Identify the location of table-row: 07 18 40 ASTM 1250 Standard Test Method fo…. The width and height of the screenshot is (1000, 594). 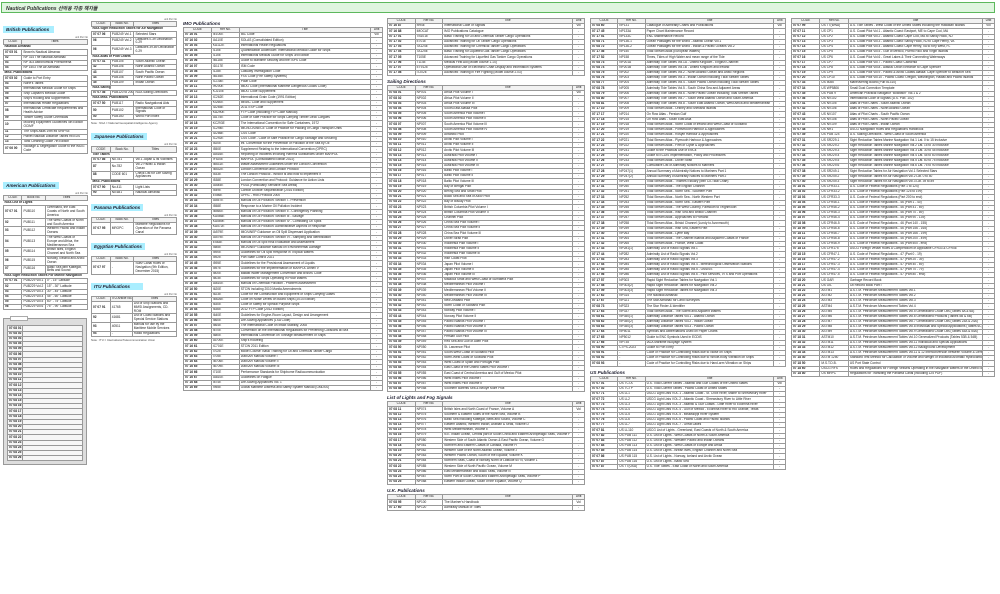
(893, 358).